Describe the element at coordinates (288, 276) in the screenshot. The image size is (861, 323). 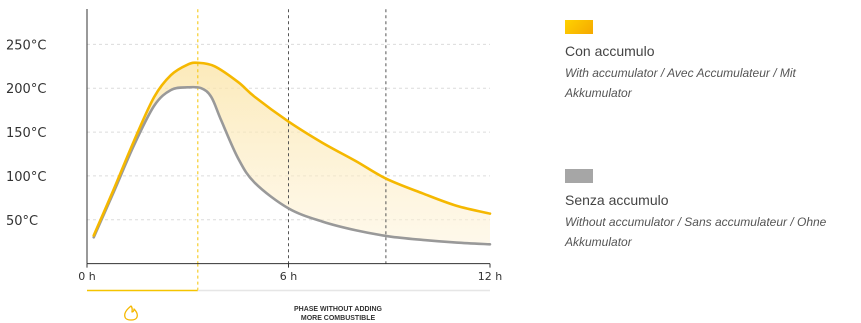
I see `x-tick-label: 6 h` at that location.